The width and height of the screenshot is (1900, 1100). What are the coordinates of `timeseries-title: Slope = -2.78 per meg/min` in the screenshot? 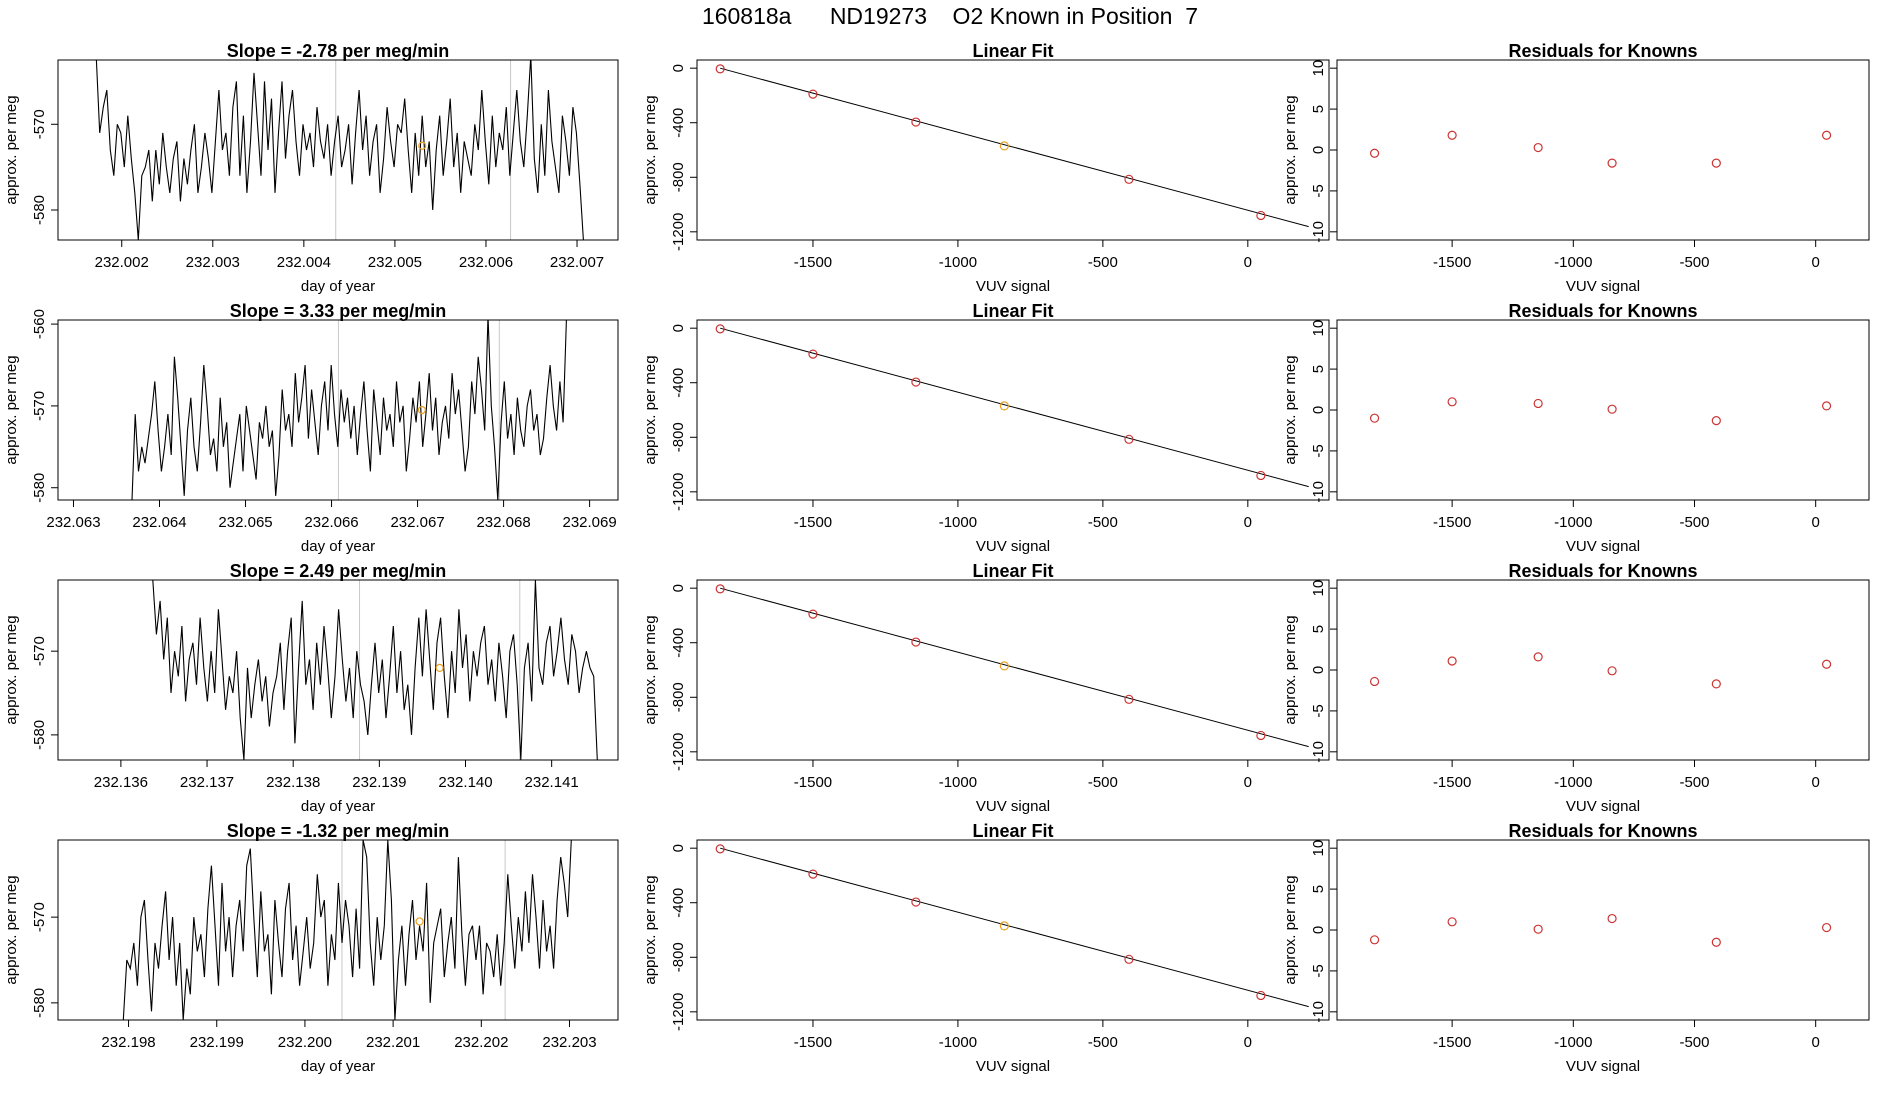 It's located at (338, 51).